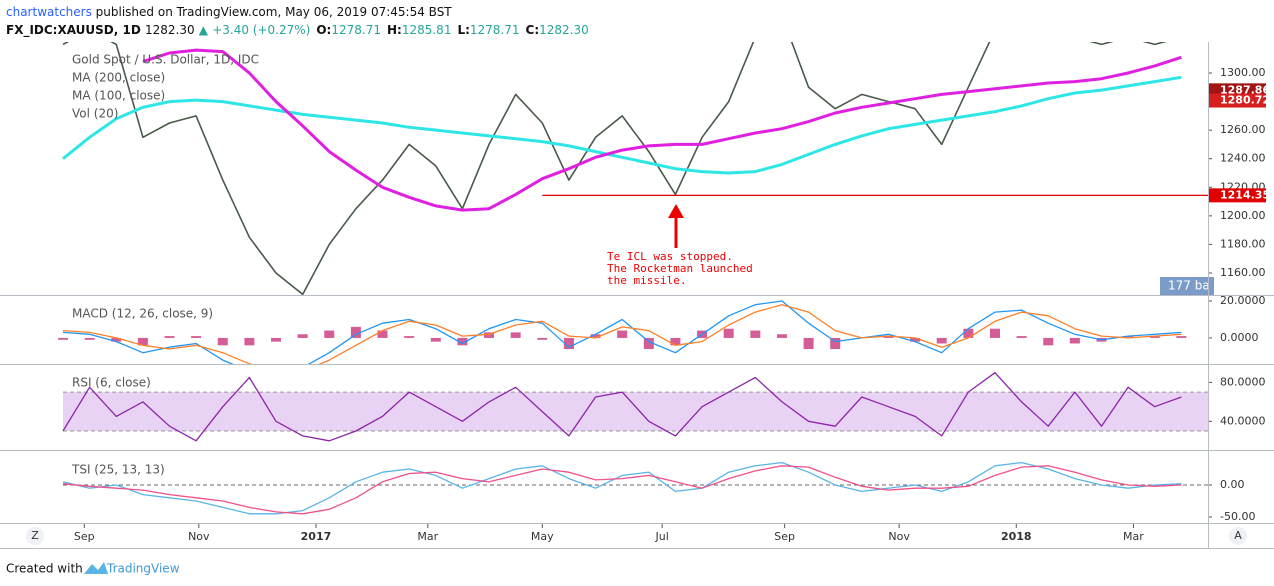 This screenshot has height=586, width=1274. I want to click on ohlc-label: H:, so click(394, 30).